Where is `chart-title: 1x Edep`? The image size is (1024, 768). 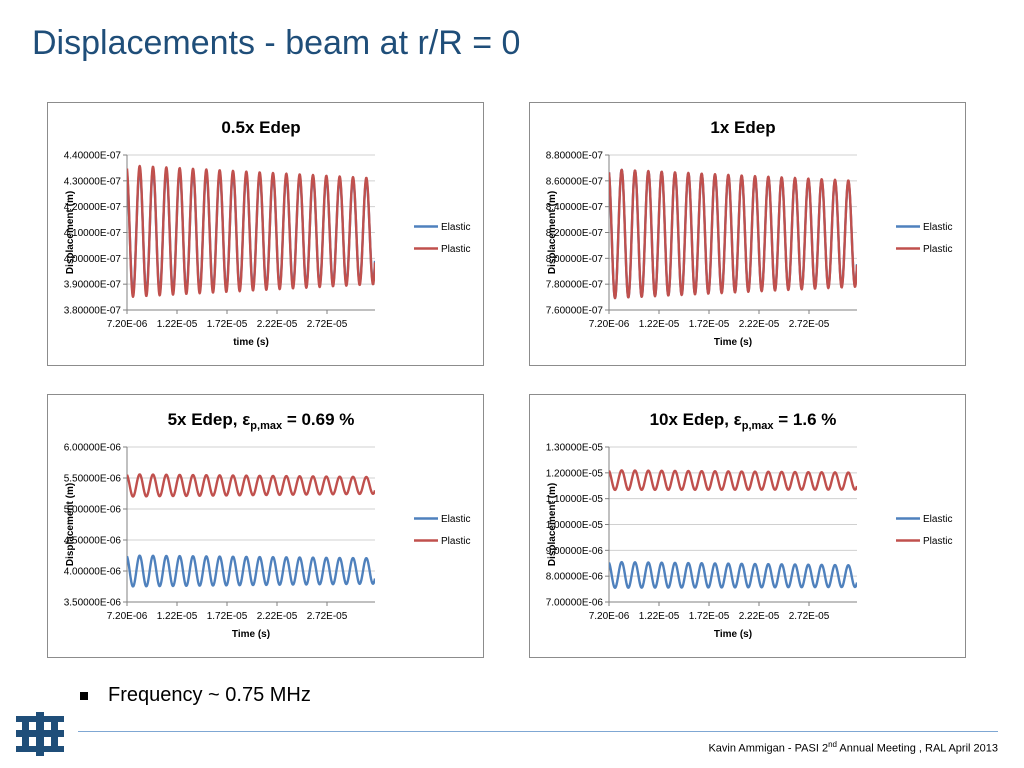 chart-title: 1x Edep is located at coordinates (742, 127).